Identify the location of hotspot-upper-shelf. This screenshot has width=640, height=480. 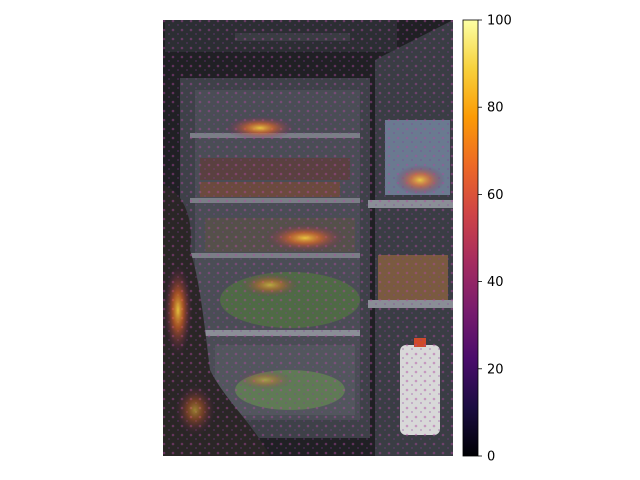
(260, 128).